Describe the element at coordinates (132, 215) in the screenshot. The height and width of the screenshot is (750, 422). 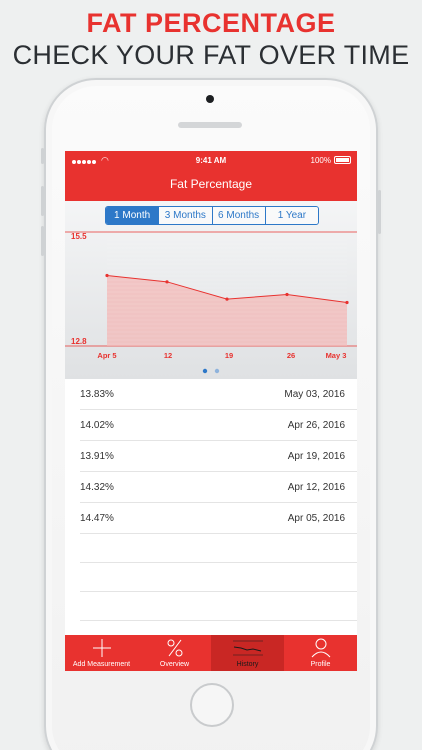
I see `range-tab-1-month: 1 Month` at that location.